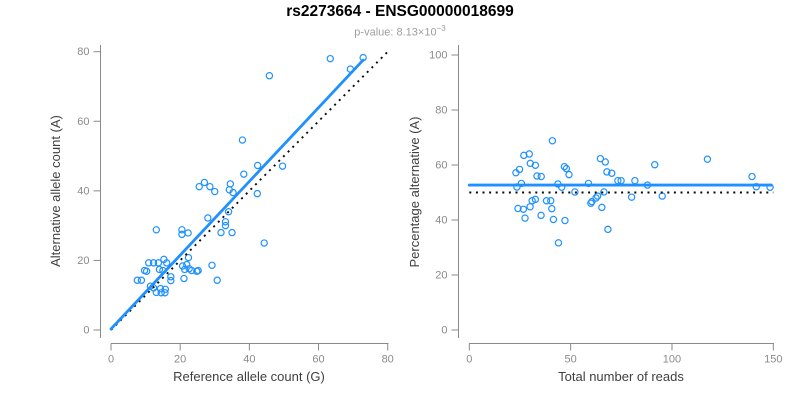 The width and height of the screenshot is (800, 400). What do you see at coordinates (249, 360) in the screenshot?
I see `left-x-tick-label: 40` at bounding box center [249, 360].